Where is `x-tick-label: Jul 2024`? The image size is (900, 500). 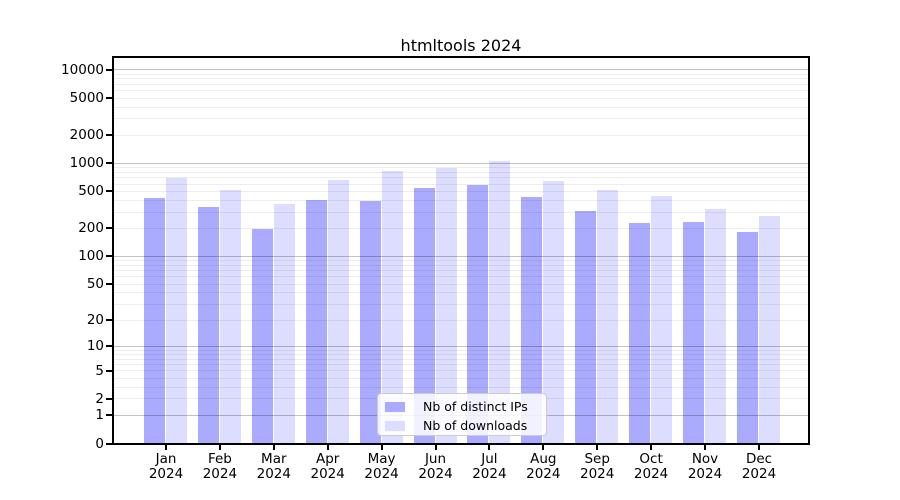
x-tick-label: Jul 2024 is located at coordinates (489, 466).